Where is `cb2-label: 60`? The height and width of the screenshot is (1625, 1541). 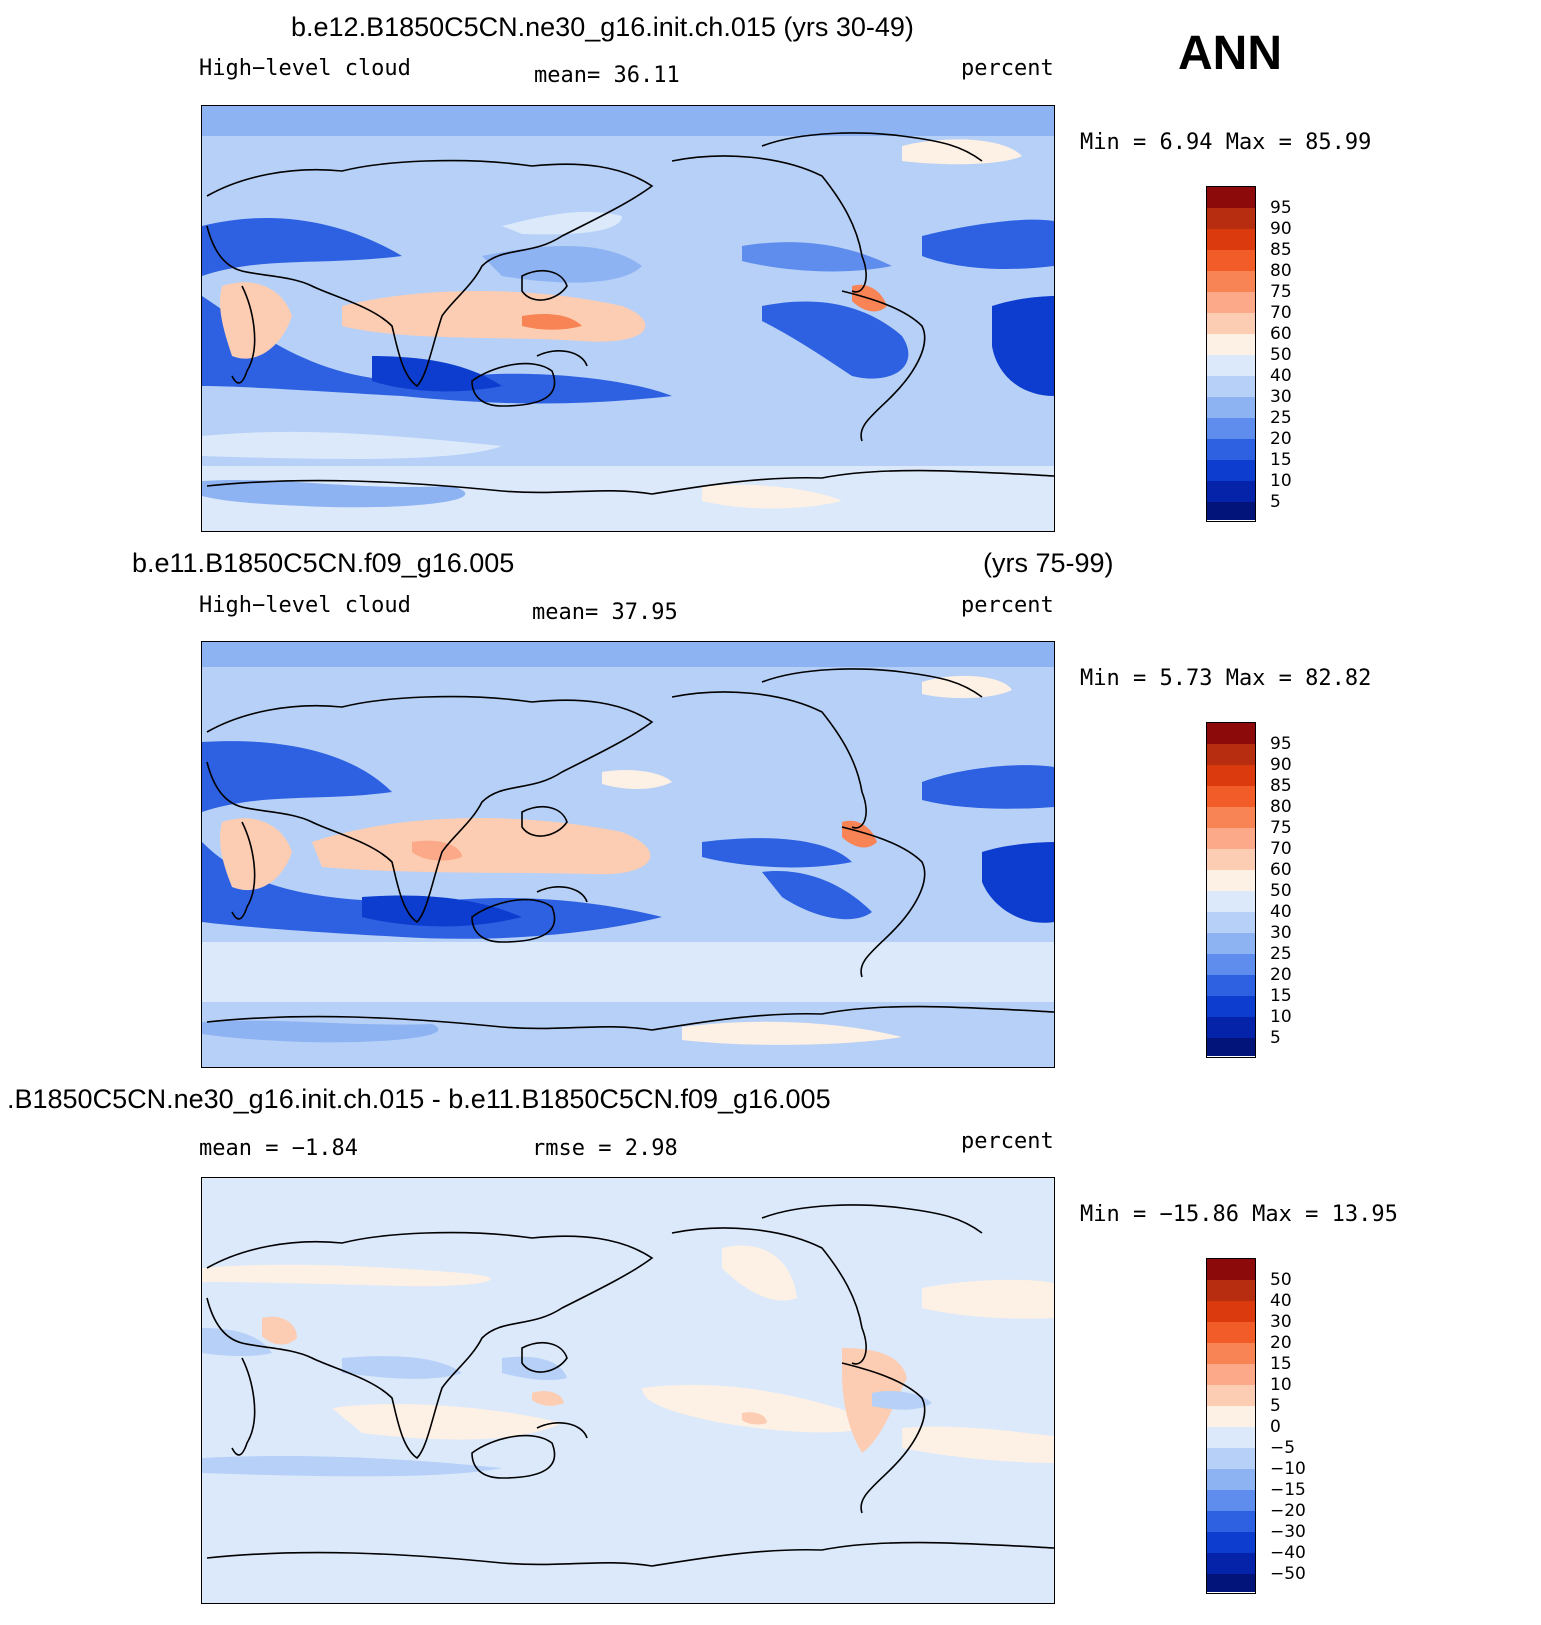 cb2-label: 60 is located at coordinates (1281, 870).